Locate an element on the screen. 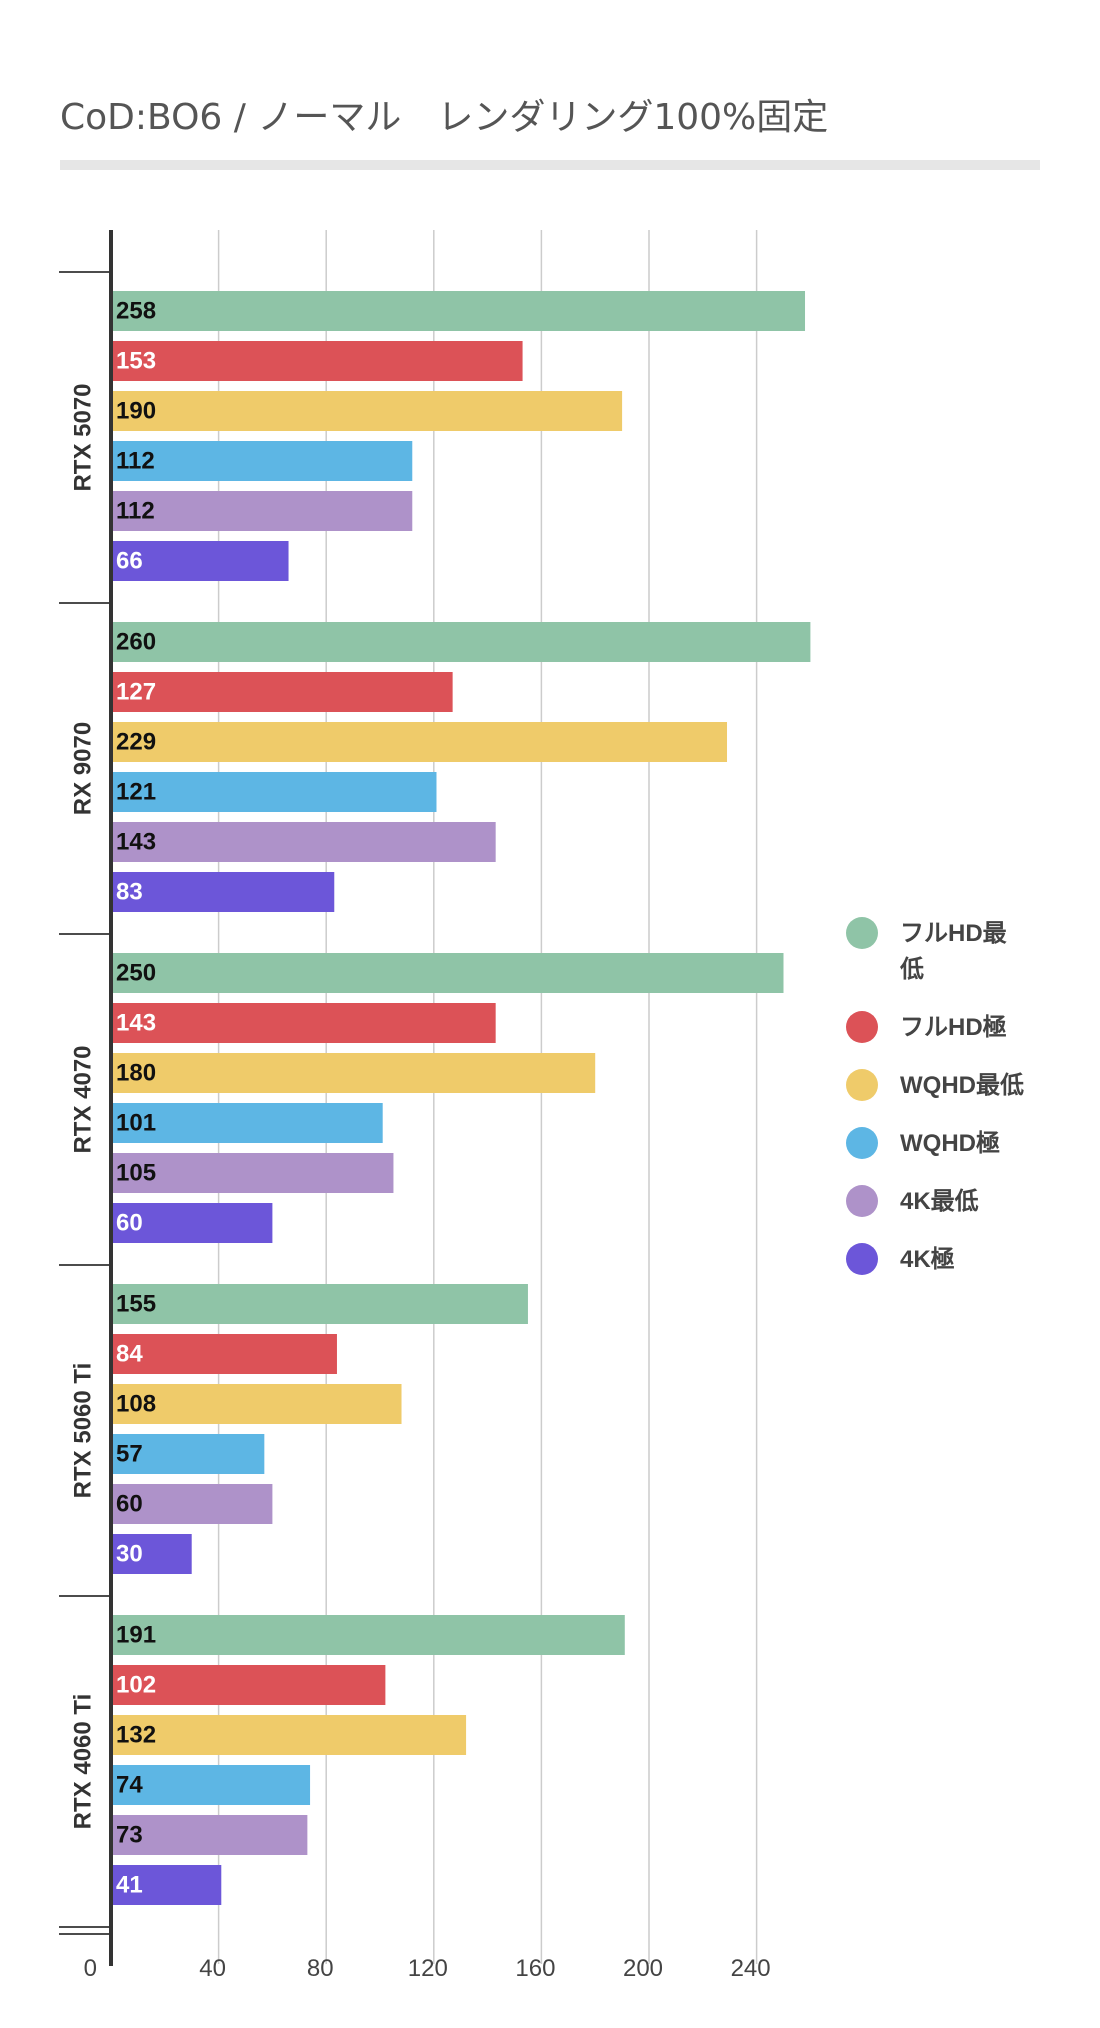  bar-value-label: 84 is located at coordinates (129, 1353).